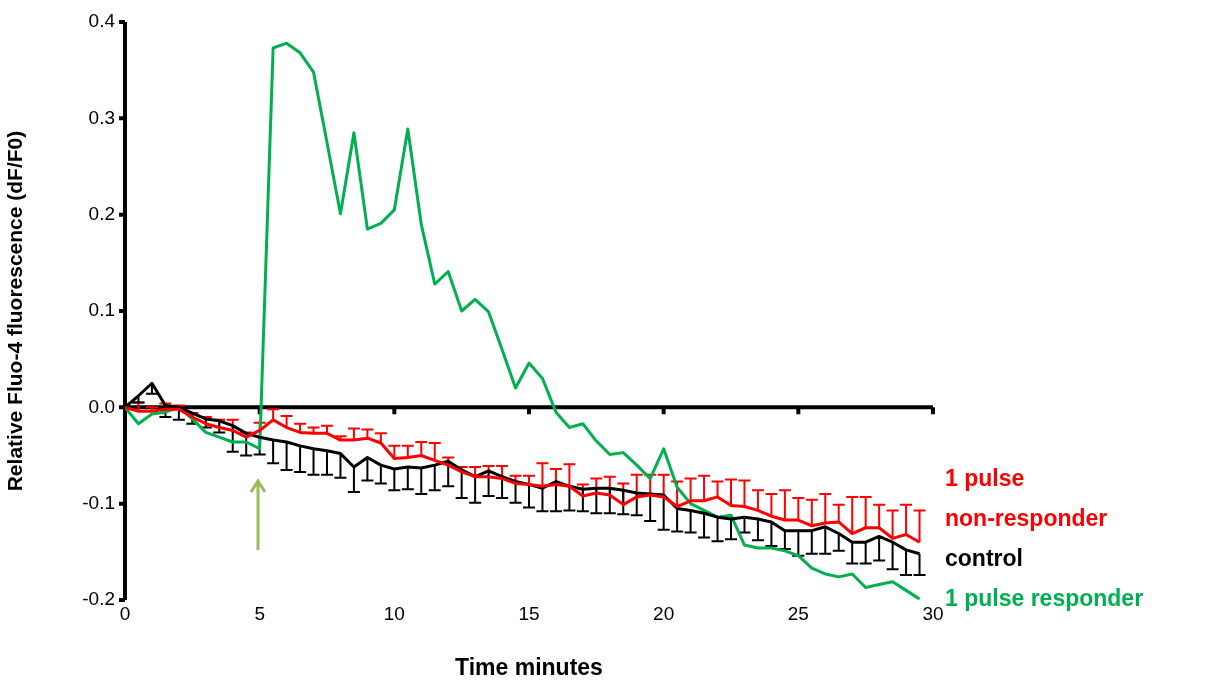 This screenshot has width=1211, height=686. Describe the element at coordinates (1044, 598) in the screenshot. I see `series-label: 1 pulse responder` at that location.